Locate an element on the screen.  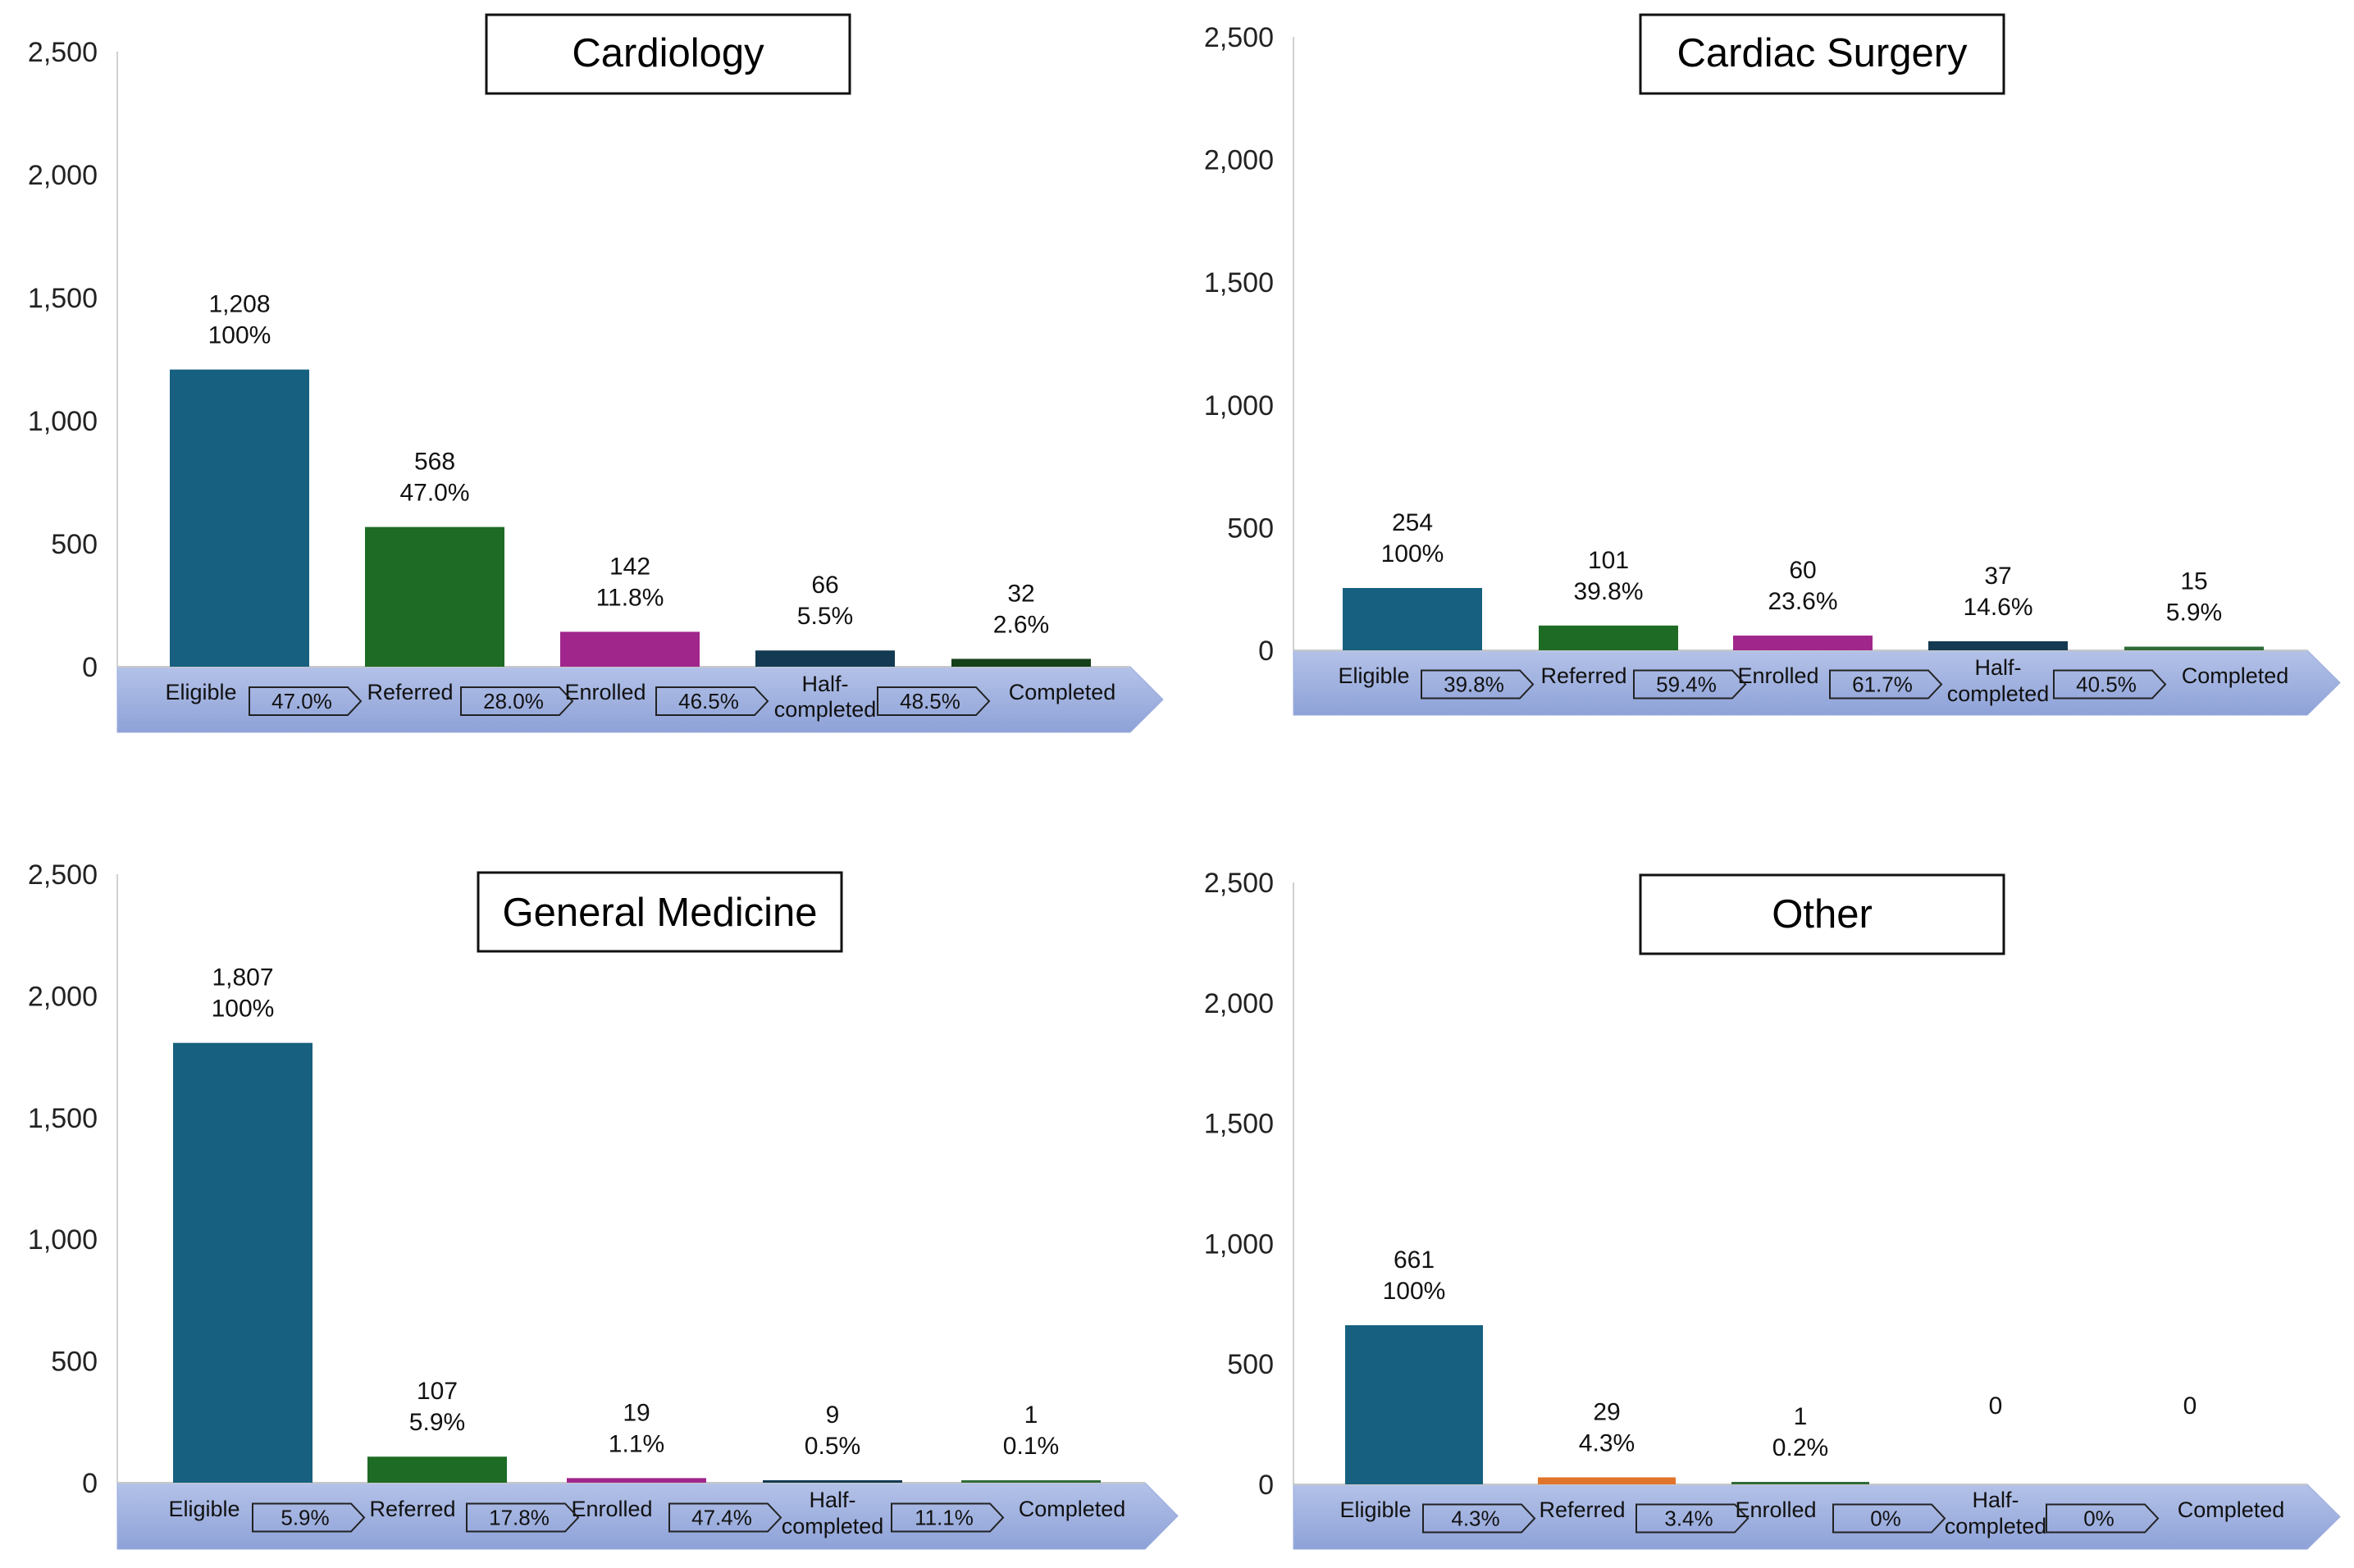
bar-value-label: 568 is located at coordinates (434, 462).